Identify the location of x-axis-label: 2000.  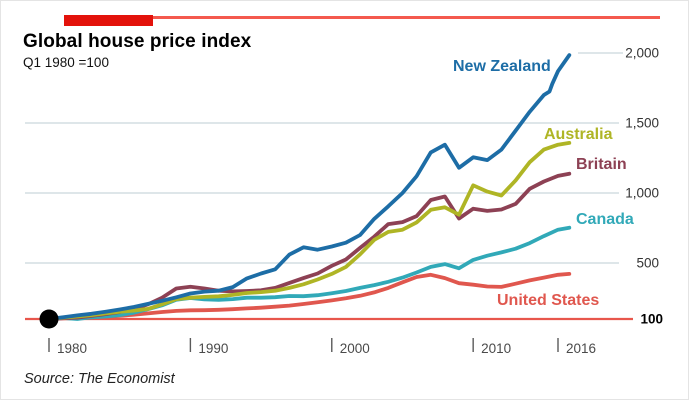
(355, 348).